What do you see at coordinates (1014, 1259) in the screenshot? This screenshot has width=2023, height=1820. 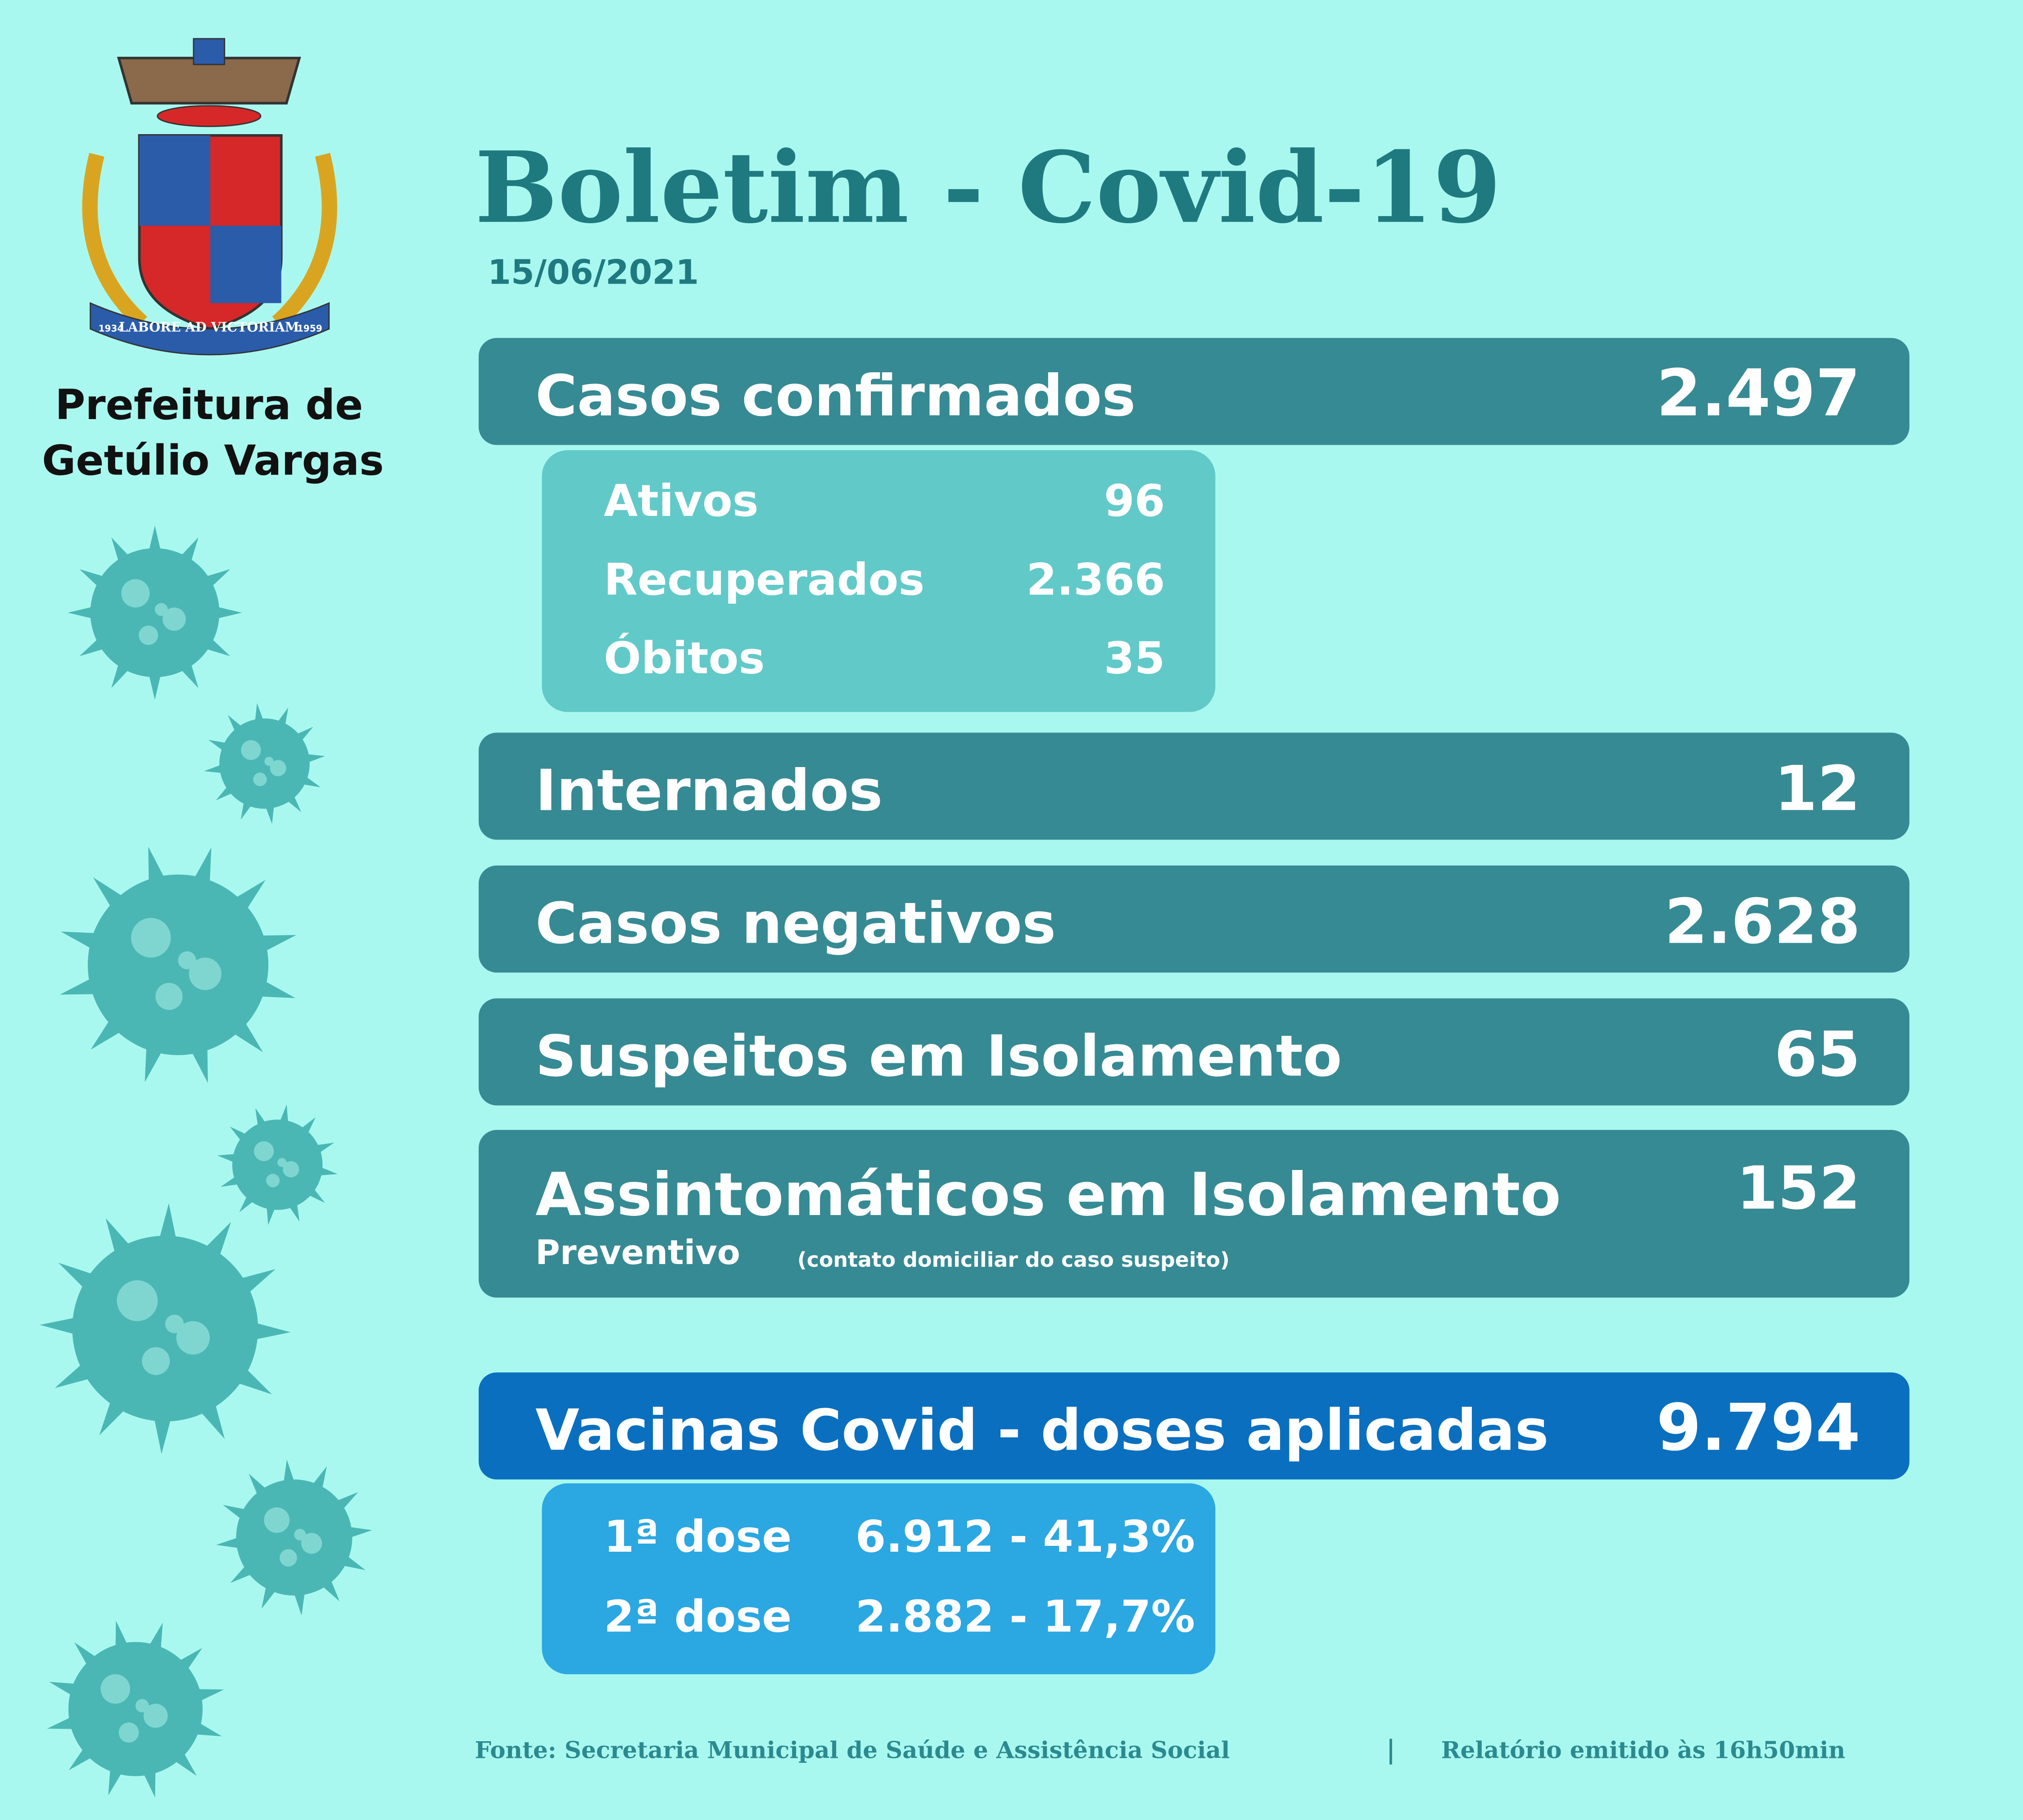 I see `stat-note: (contato domiciliar do caso suspeito)` at bounding box center [1014, 1259].